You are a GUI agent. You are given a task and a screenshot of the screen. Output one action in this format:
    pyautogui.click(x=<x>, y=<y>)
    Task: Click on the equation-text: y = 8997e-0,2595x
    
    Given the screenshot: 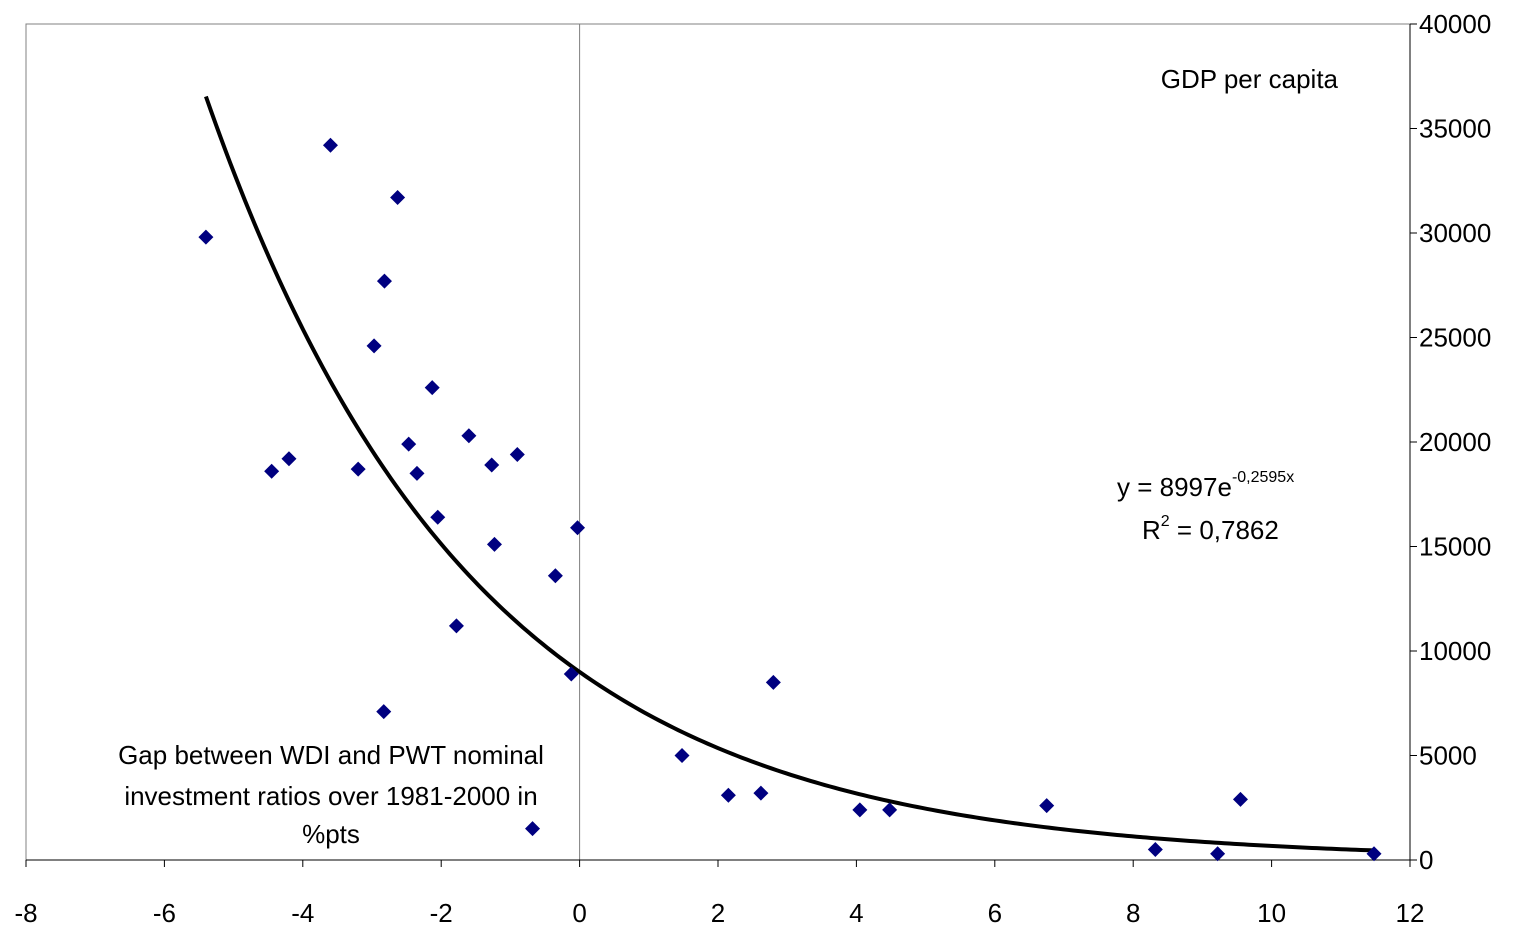 What is the action you would take?
    pyautogui.click(x=1205, y=485)
    